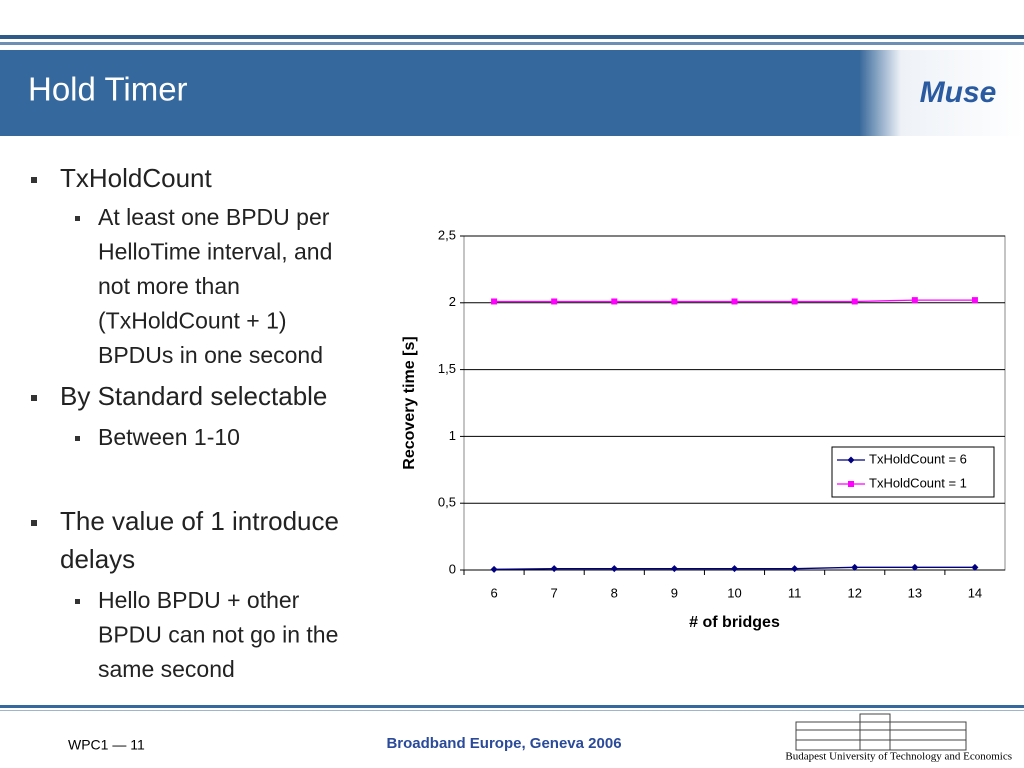 Image resolution: width=1024 pixels, height=768 pixels. What do you see at coordinates (447, 368) in the screenshot?
I see `y-tick-label: 1,5` at bounding box center [447, 368].